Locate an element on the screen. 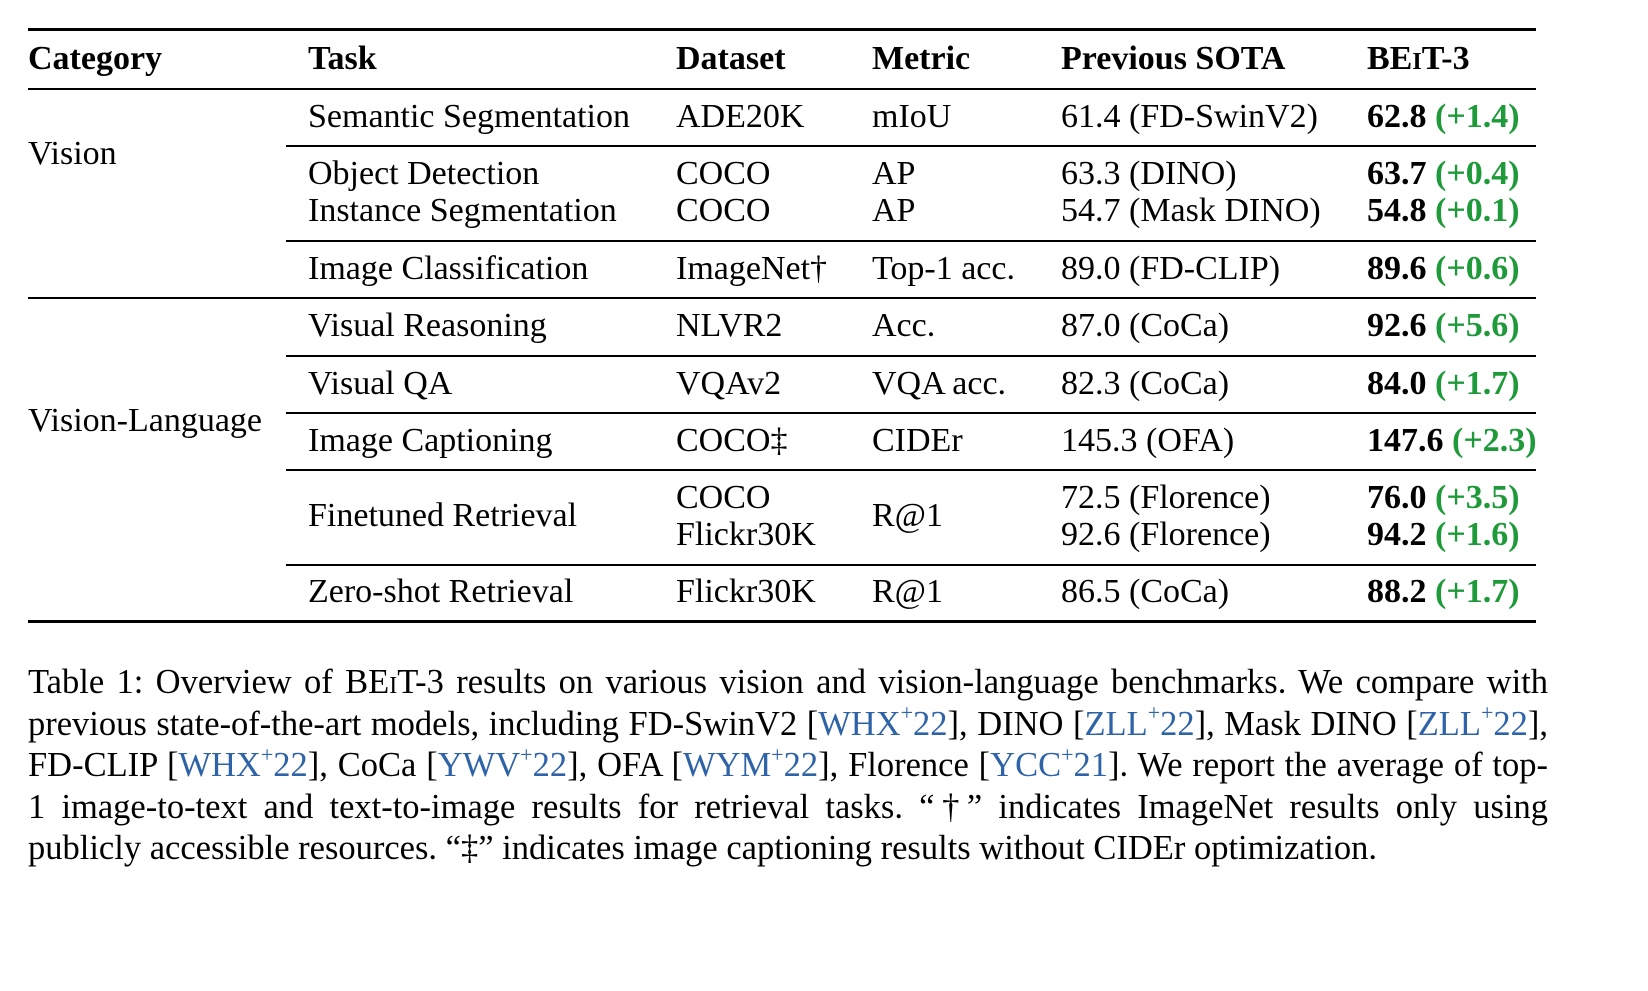 This screenshot has width=1648, height=991. previous-sota-cell: 87.0 (CoCa) is located at coordinates (1145, 325).